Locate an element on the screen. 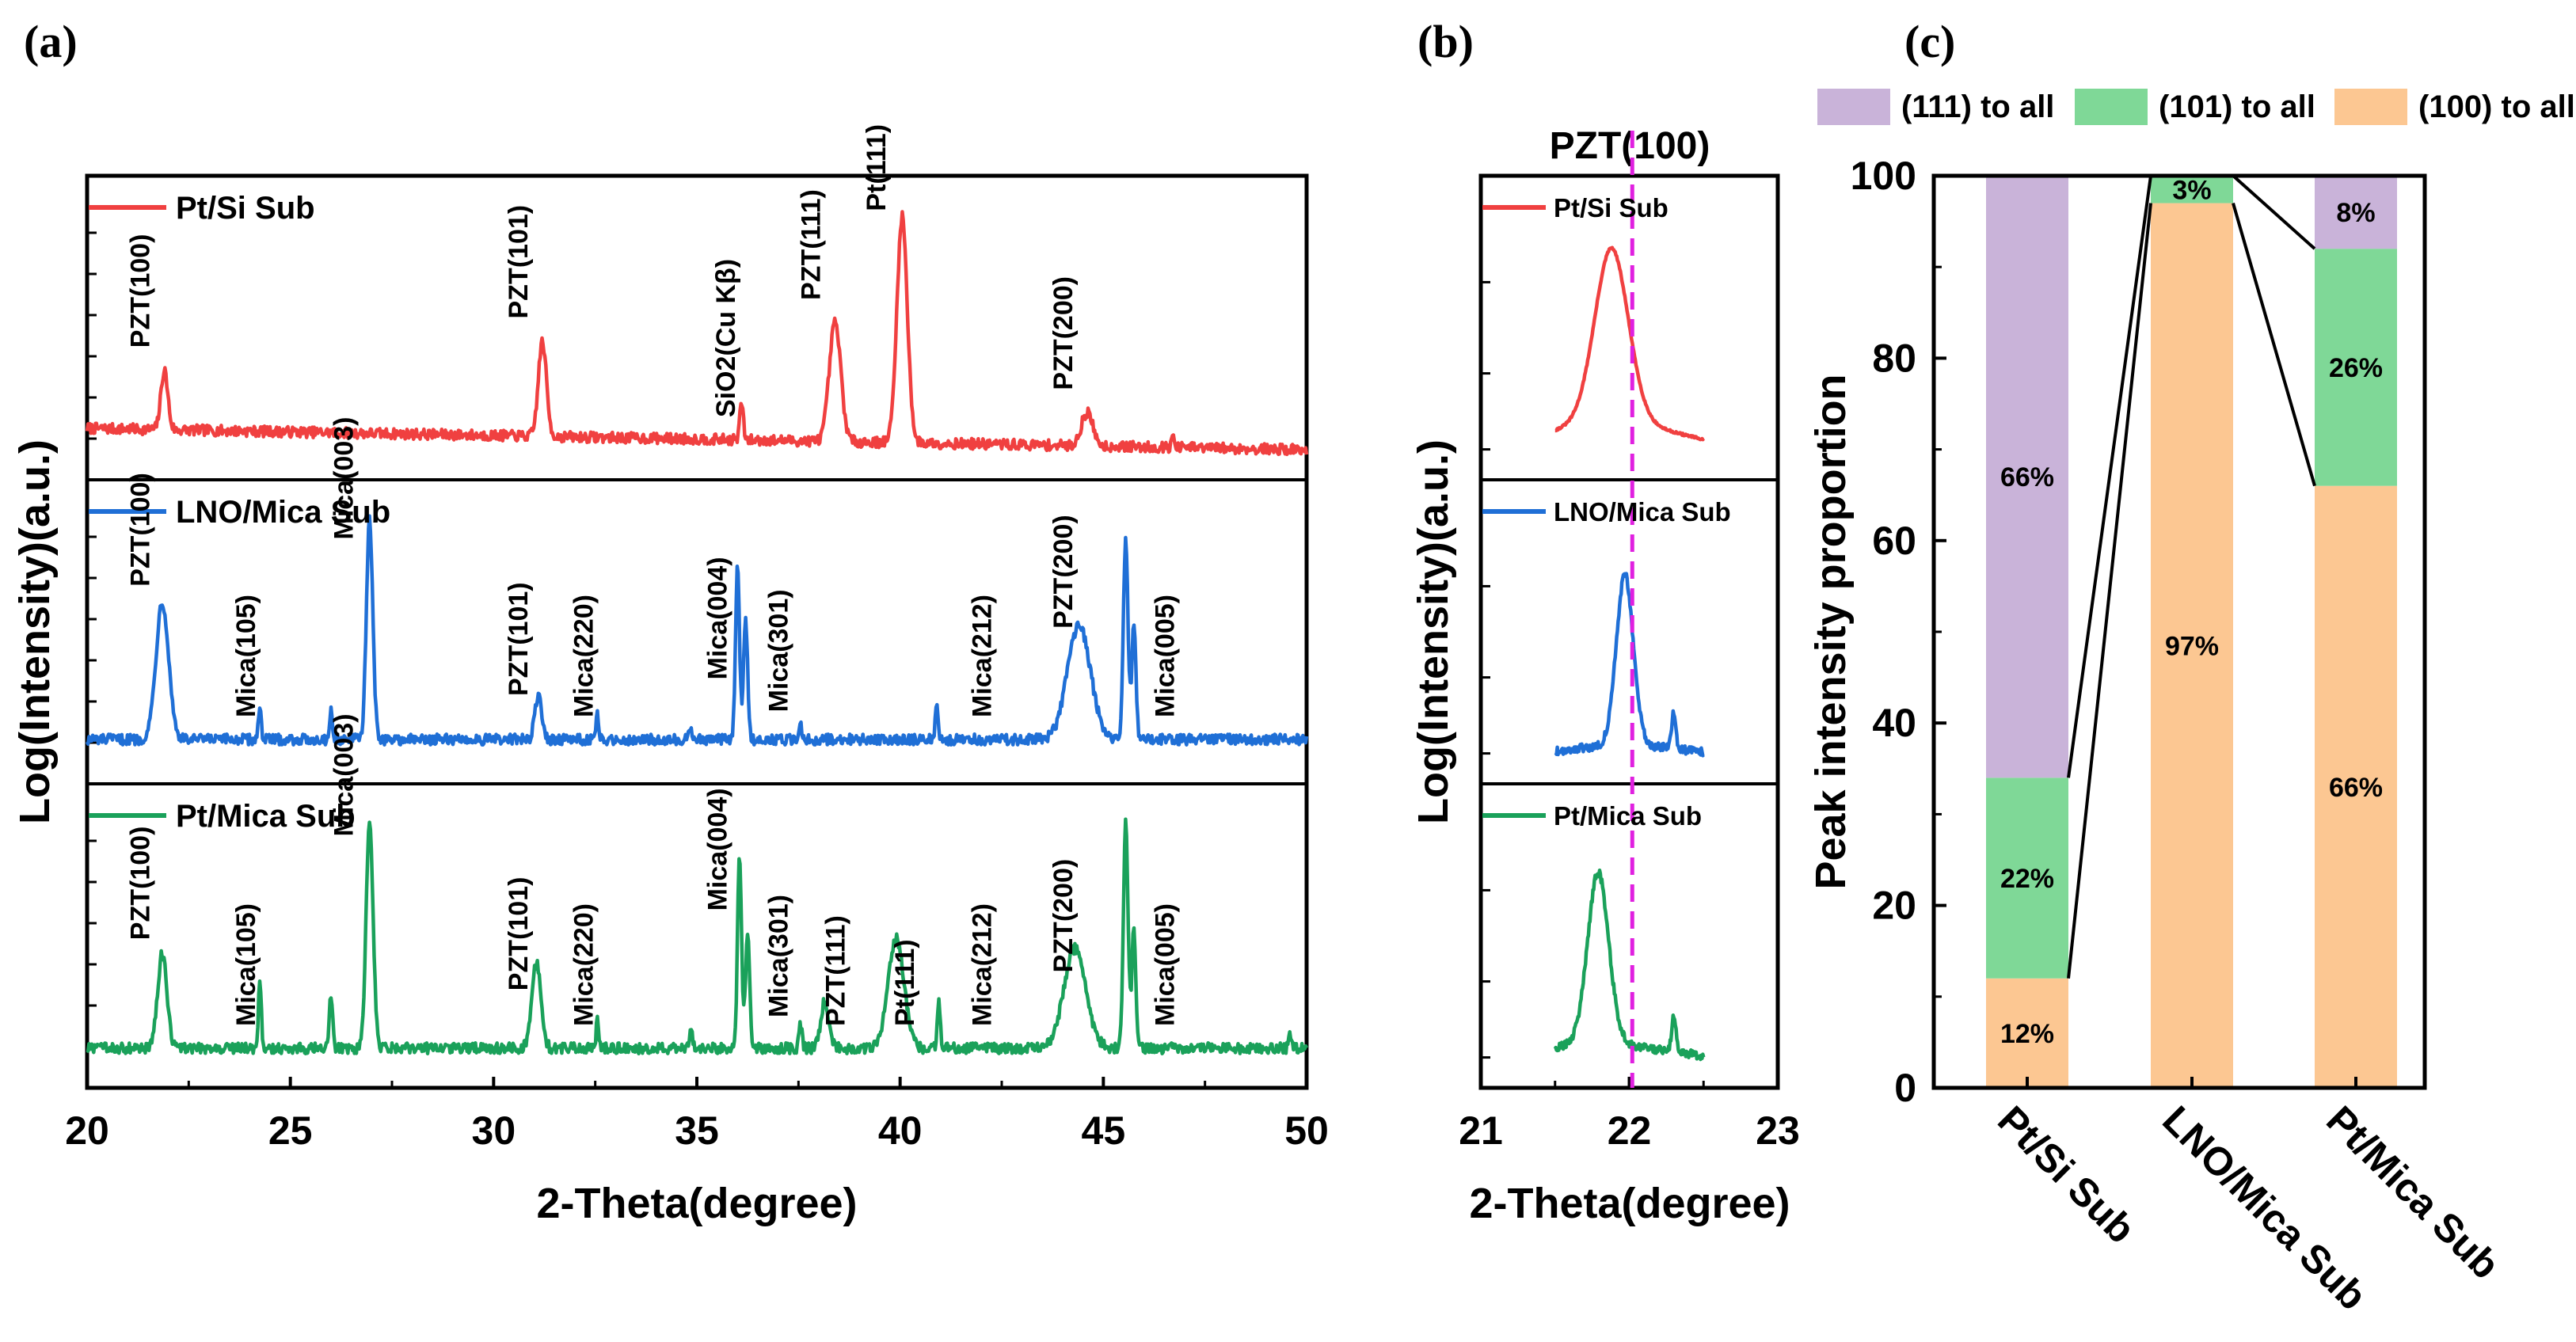 The width and height of the screenshot is (2576, 1342). panel-b-title: PZT(100) is located at coordinates (1630, 146).